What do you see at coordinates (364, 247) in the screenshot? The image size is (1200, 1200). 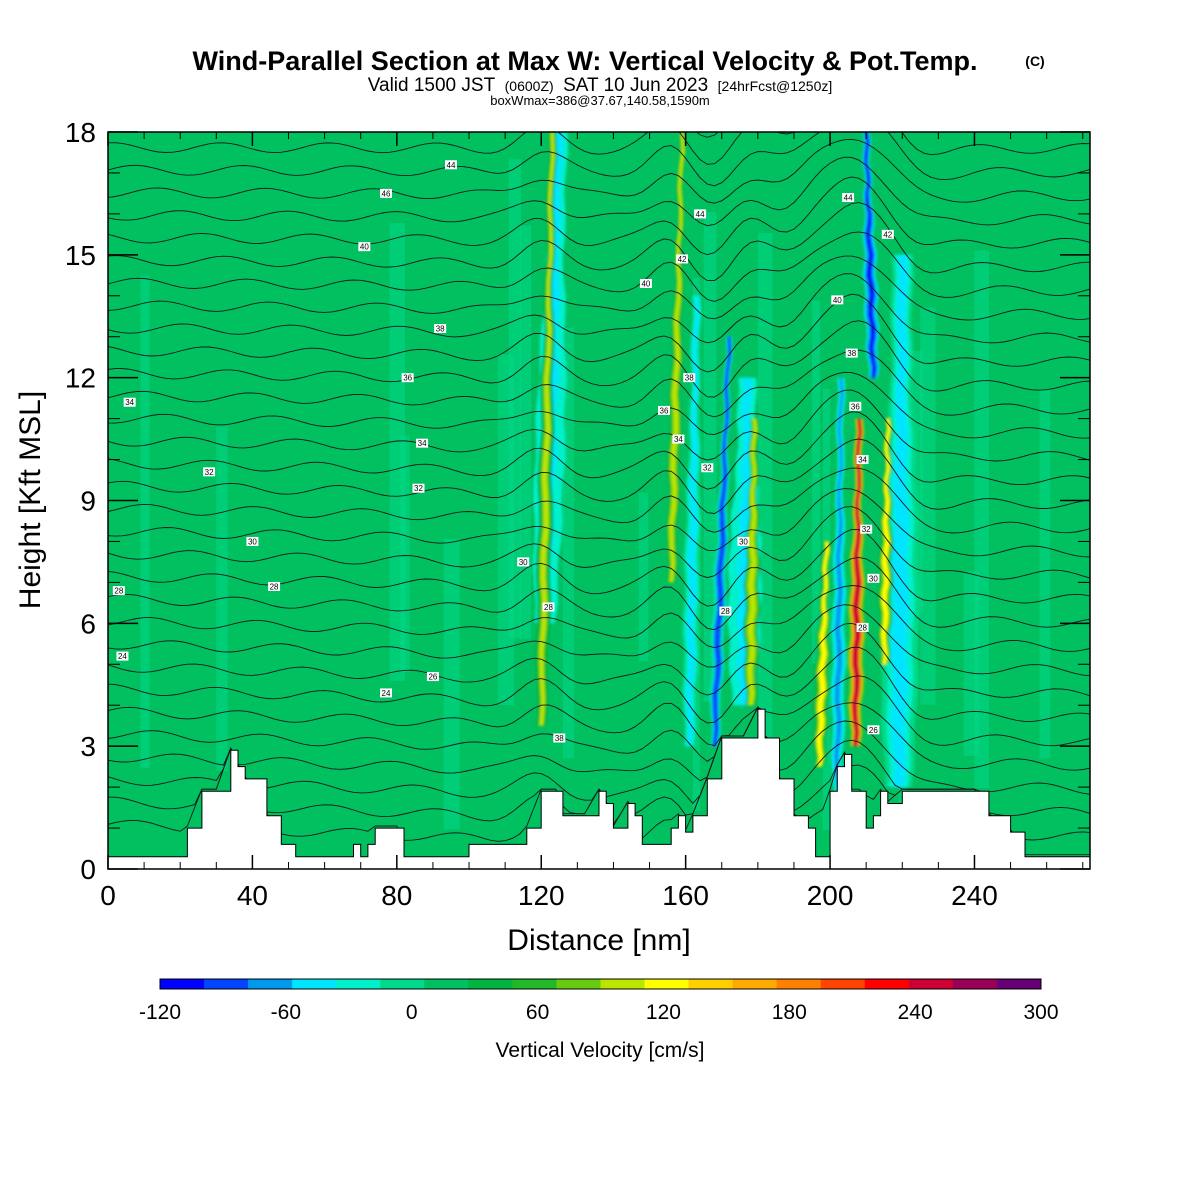 I see `contour-label-text: 40` at bounding box center [364, 247].